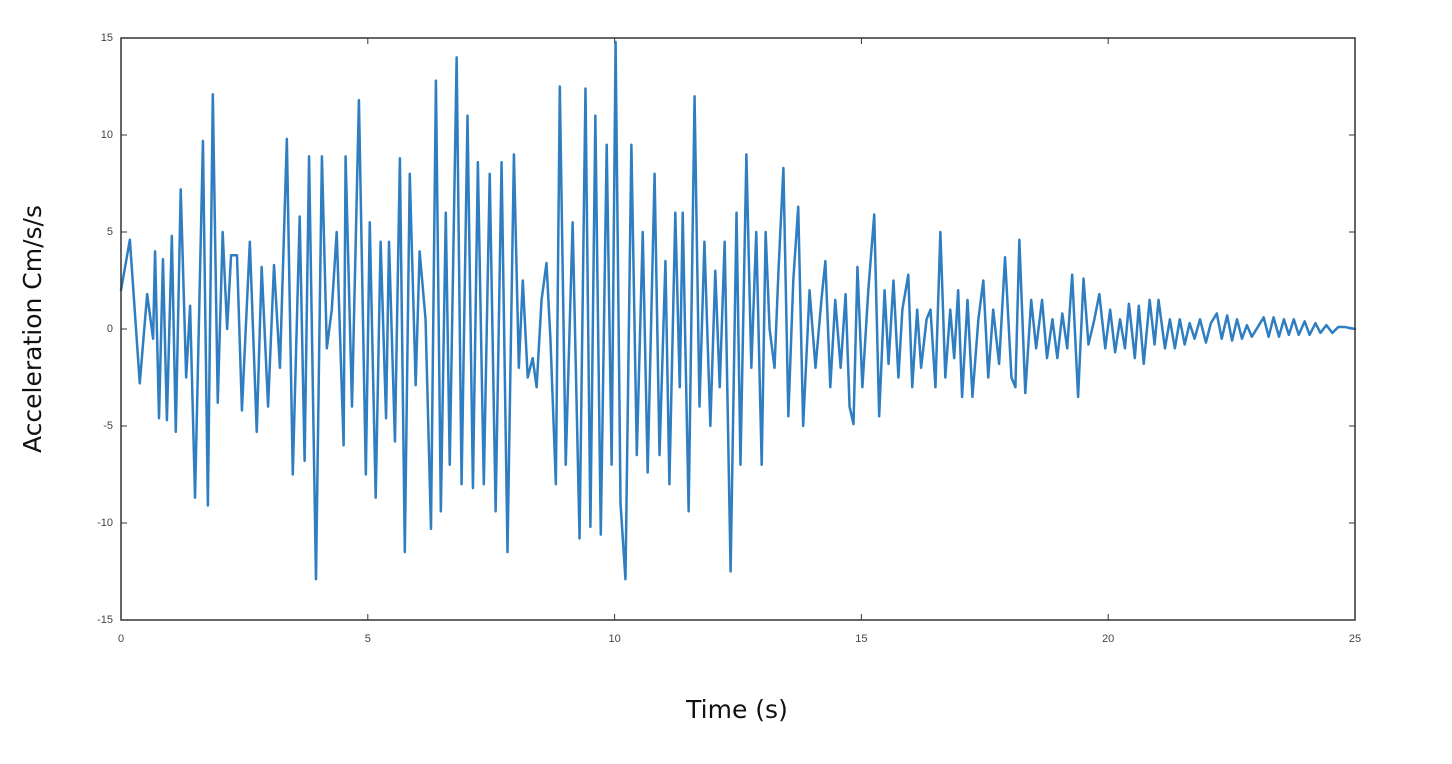 Image resolution: width=1452 pixels, height=764 pixels. What do you see at coordinates (105, 620) in the screenshot?
I see `y-tick-label: -15` at bounding box center [105, 620].